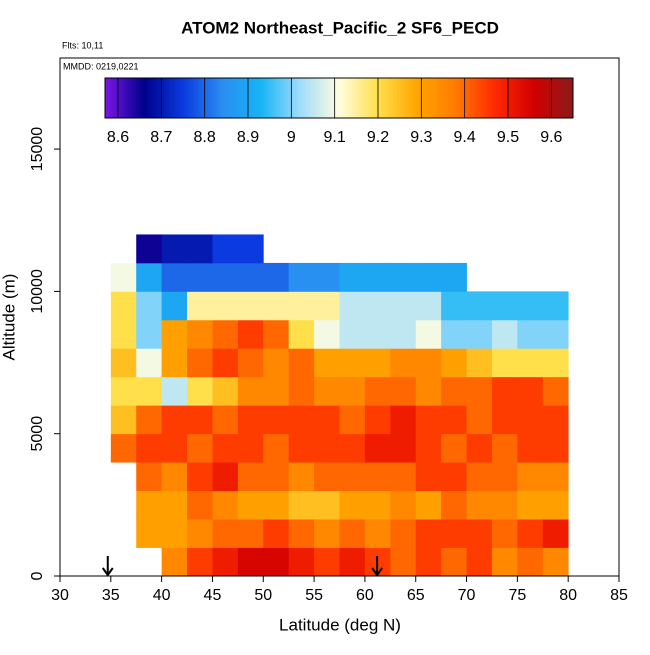 Image resolution: width=650 pixels, height=655 pixels. Describe the element at coordinates (551, 137) in the screenshot. I see `colorbar-tick-label: 9.6` at that location.